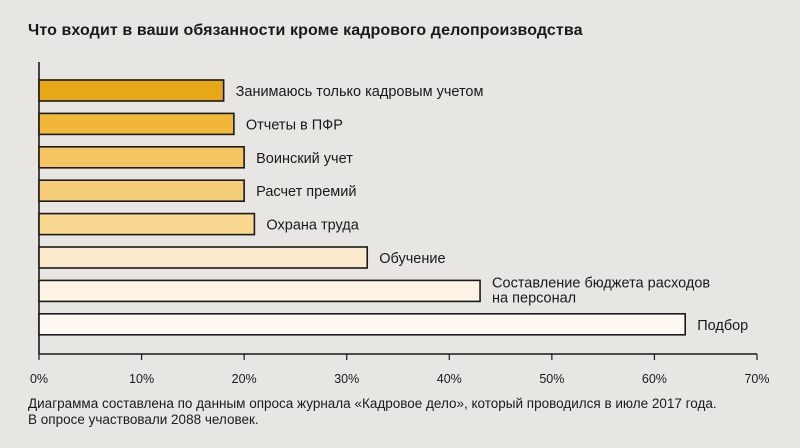 The width and height of the screenshot is (800, 448). I want to click on footnote-line-2: В опросе участвовали 2088 человек., so click(143, 419).